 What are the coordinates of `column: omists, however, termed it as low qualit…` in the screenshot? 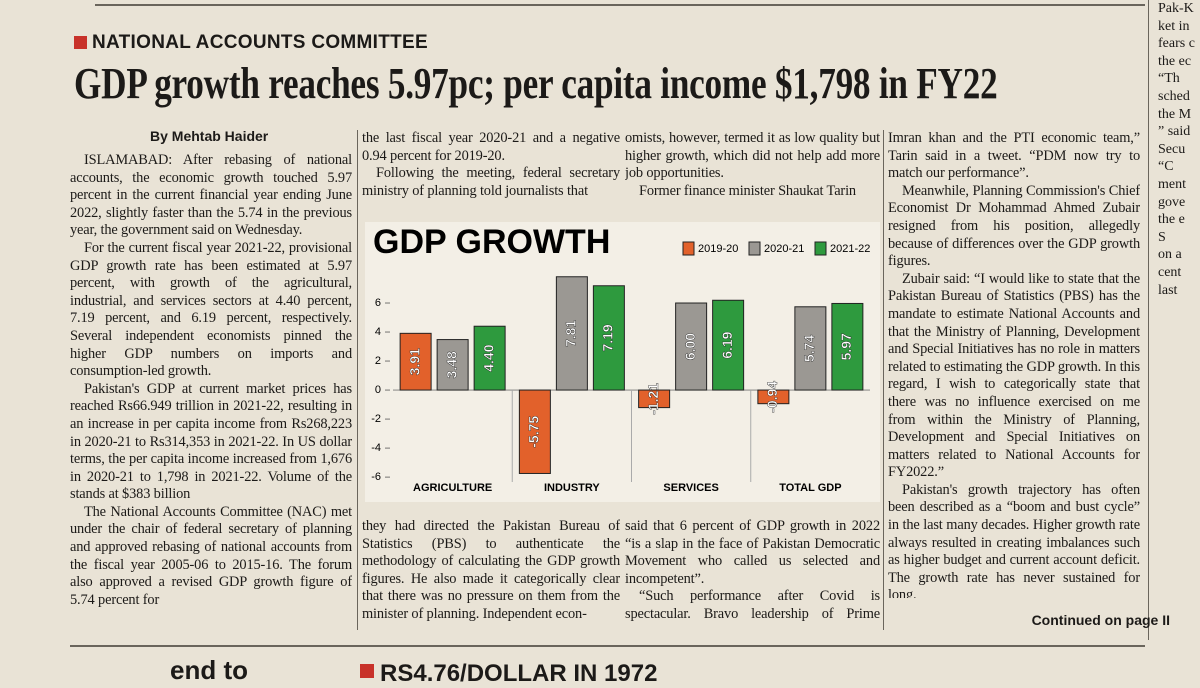 It's located at (752, 174).